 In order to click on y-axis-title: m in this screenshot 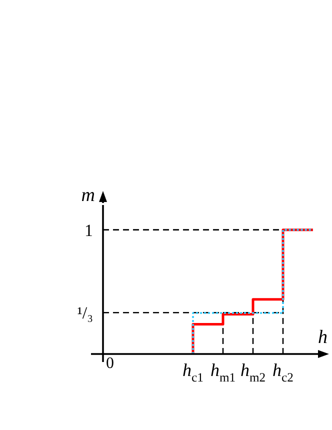, I will do `click(88, 195)`.